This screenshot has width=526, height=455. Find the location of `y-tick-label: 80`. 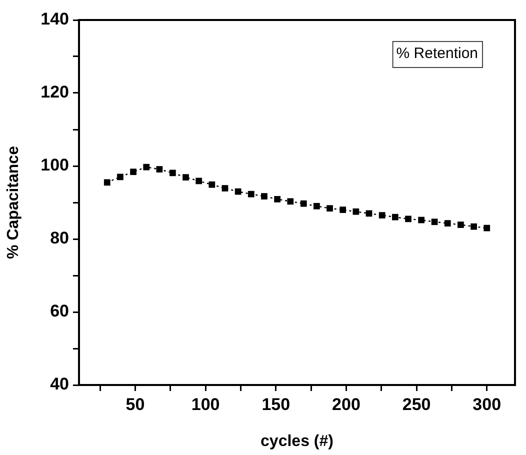

y-tick-label: 80 is located at coordinates (59, 238).